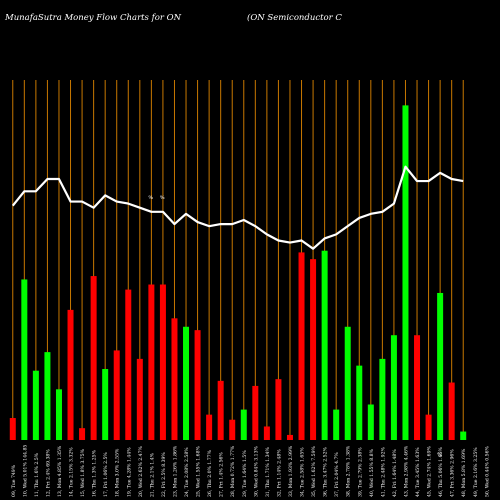 This screenshot has height=500, width=500. Describe the element at coordinates (60, 471) in the screenshot. I see `x-tick-label: 13, Mon 4.85% 1.35%` at that location.